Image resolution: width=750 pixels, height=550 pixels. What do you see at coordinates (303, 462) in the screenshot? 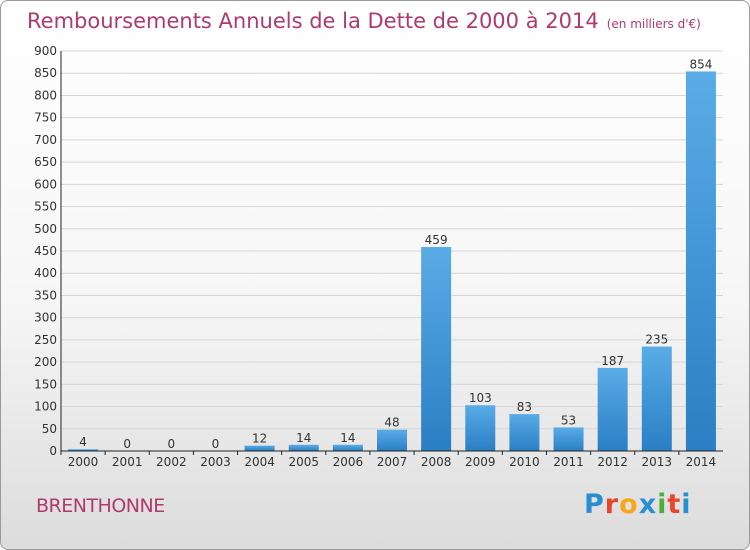
I see `x-tick-label: 2005` at bounding box center [303, 462].